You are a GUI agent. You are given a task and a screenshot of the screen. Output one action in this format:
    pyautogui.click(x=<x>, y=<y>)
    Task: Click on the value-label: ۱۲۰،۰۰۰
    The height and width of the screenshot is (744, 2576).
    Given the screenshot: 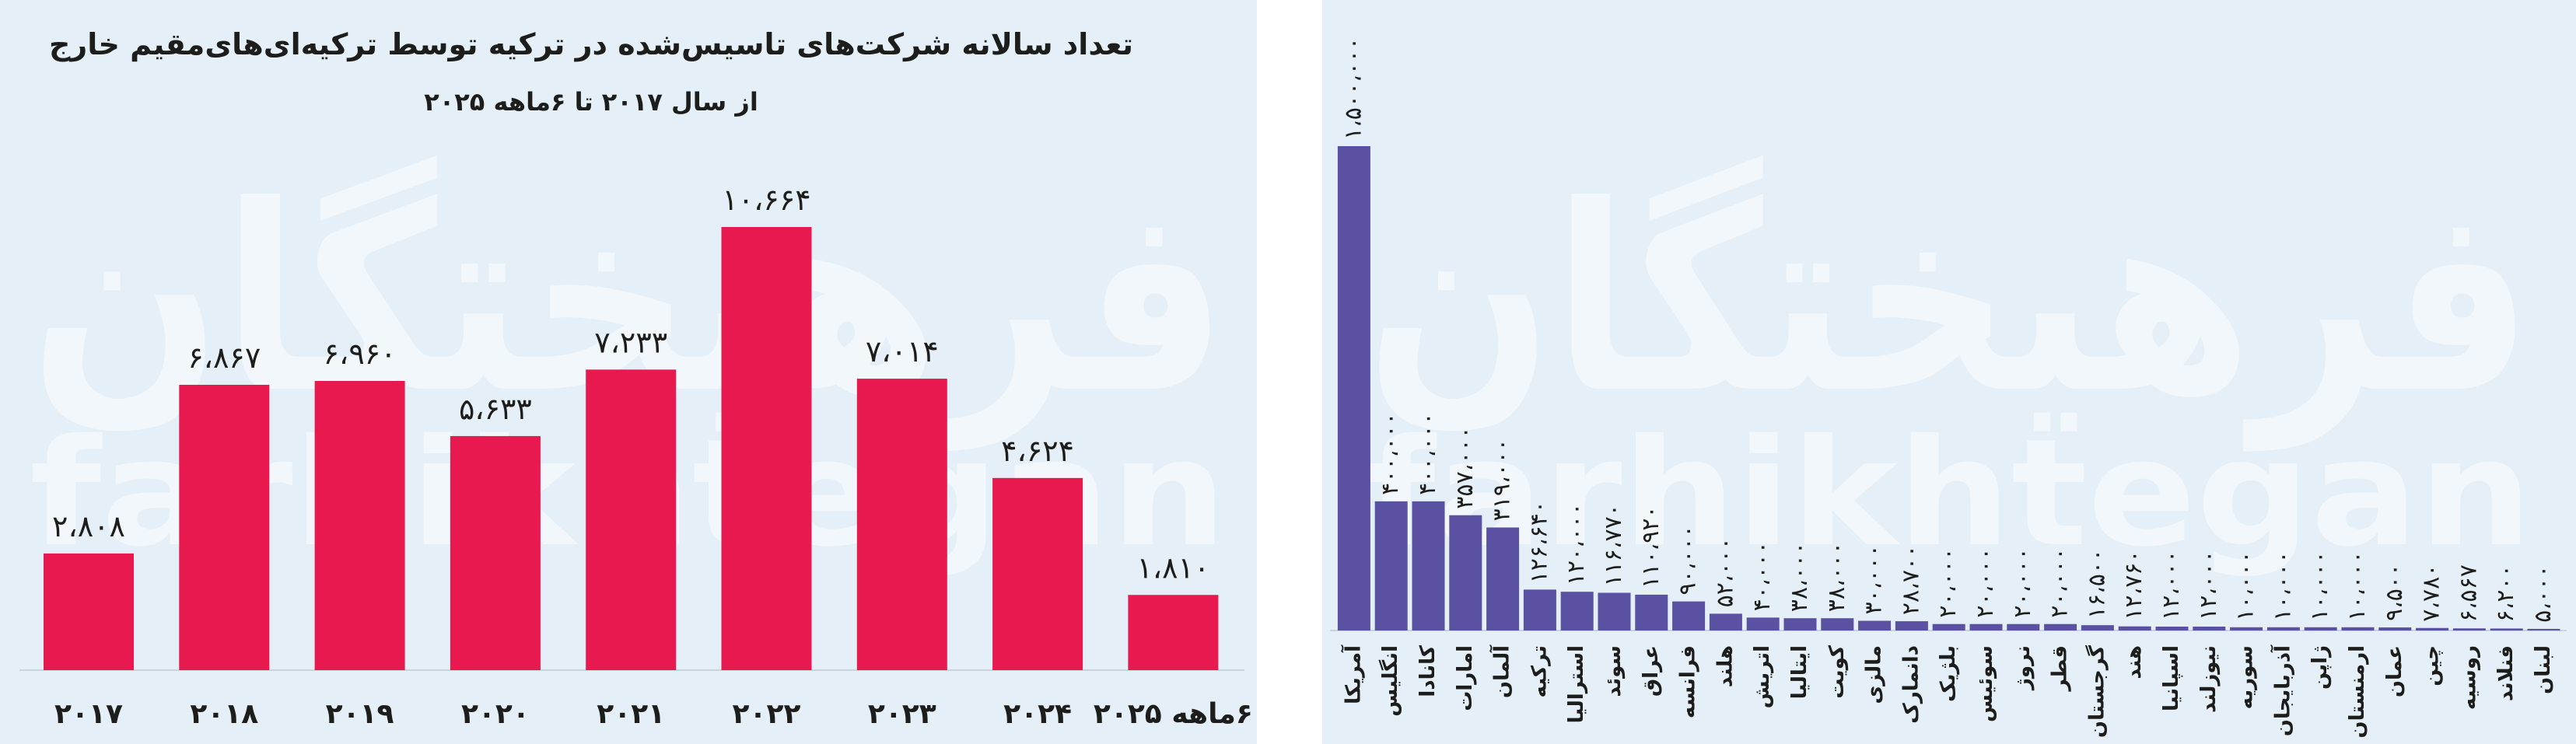 What is the action you would take?
    pyautogui.click(x=1577, y=544)
    